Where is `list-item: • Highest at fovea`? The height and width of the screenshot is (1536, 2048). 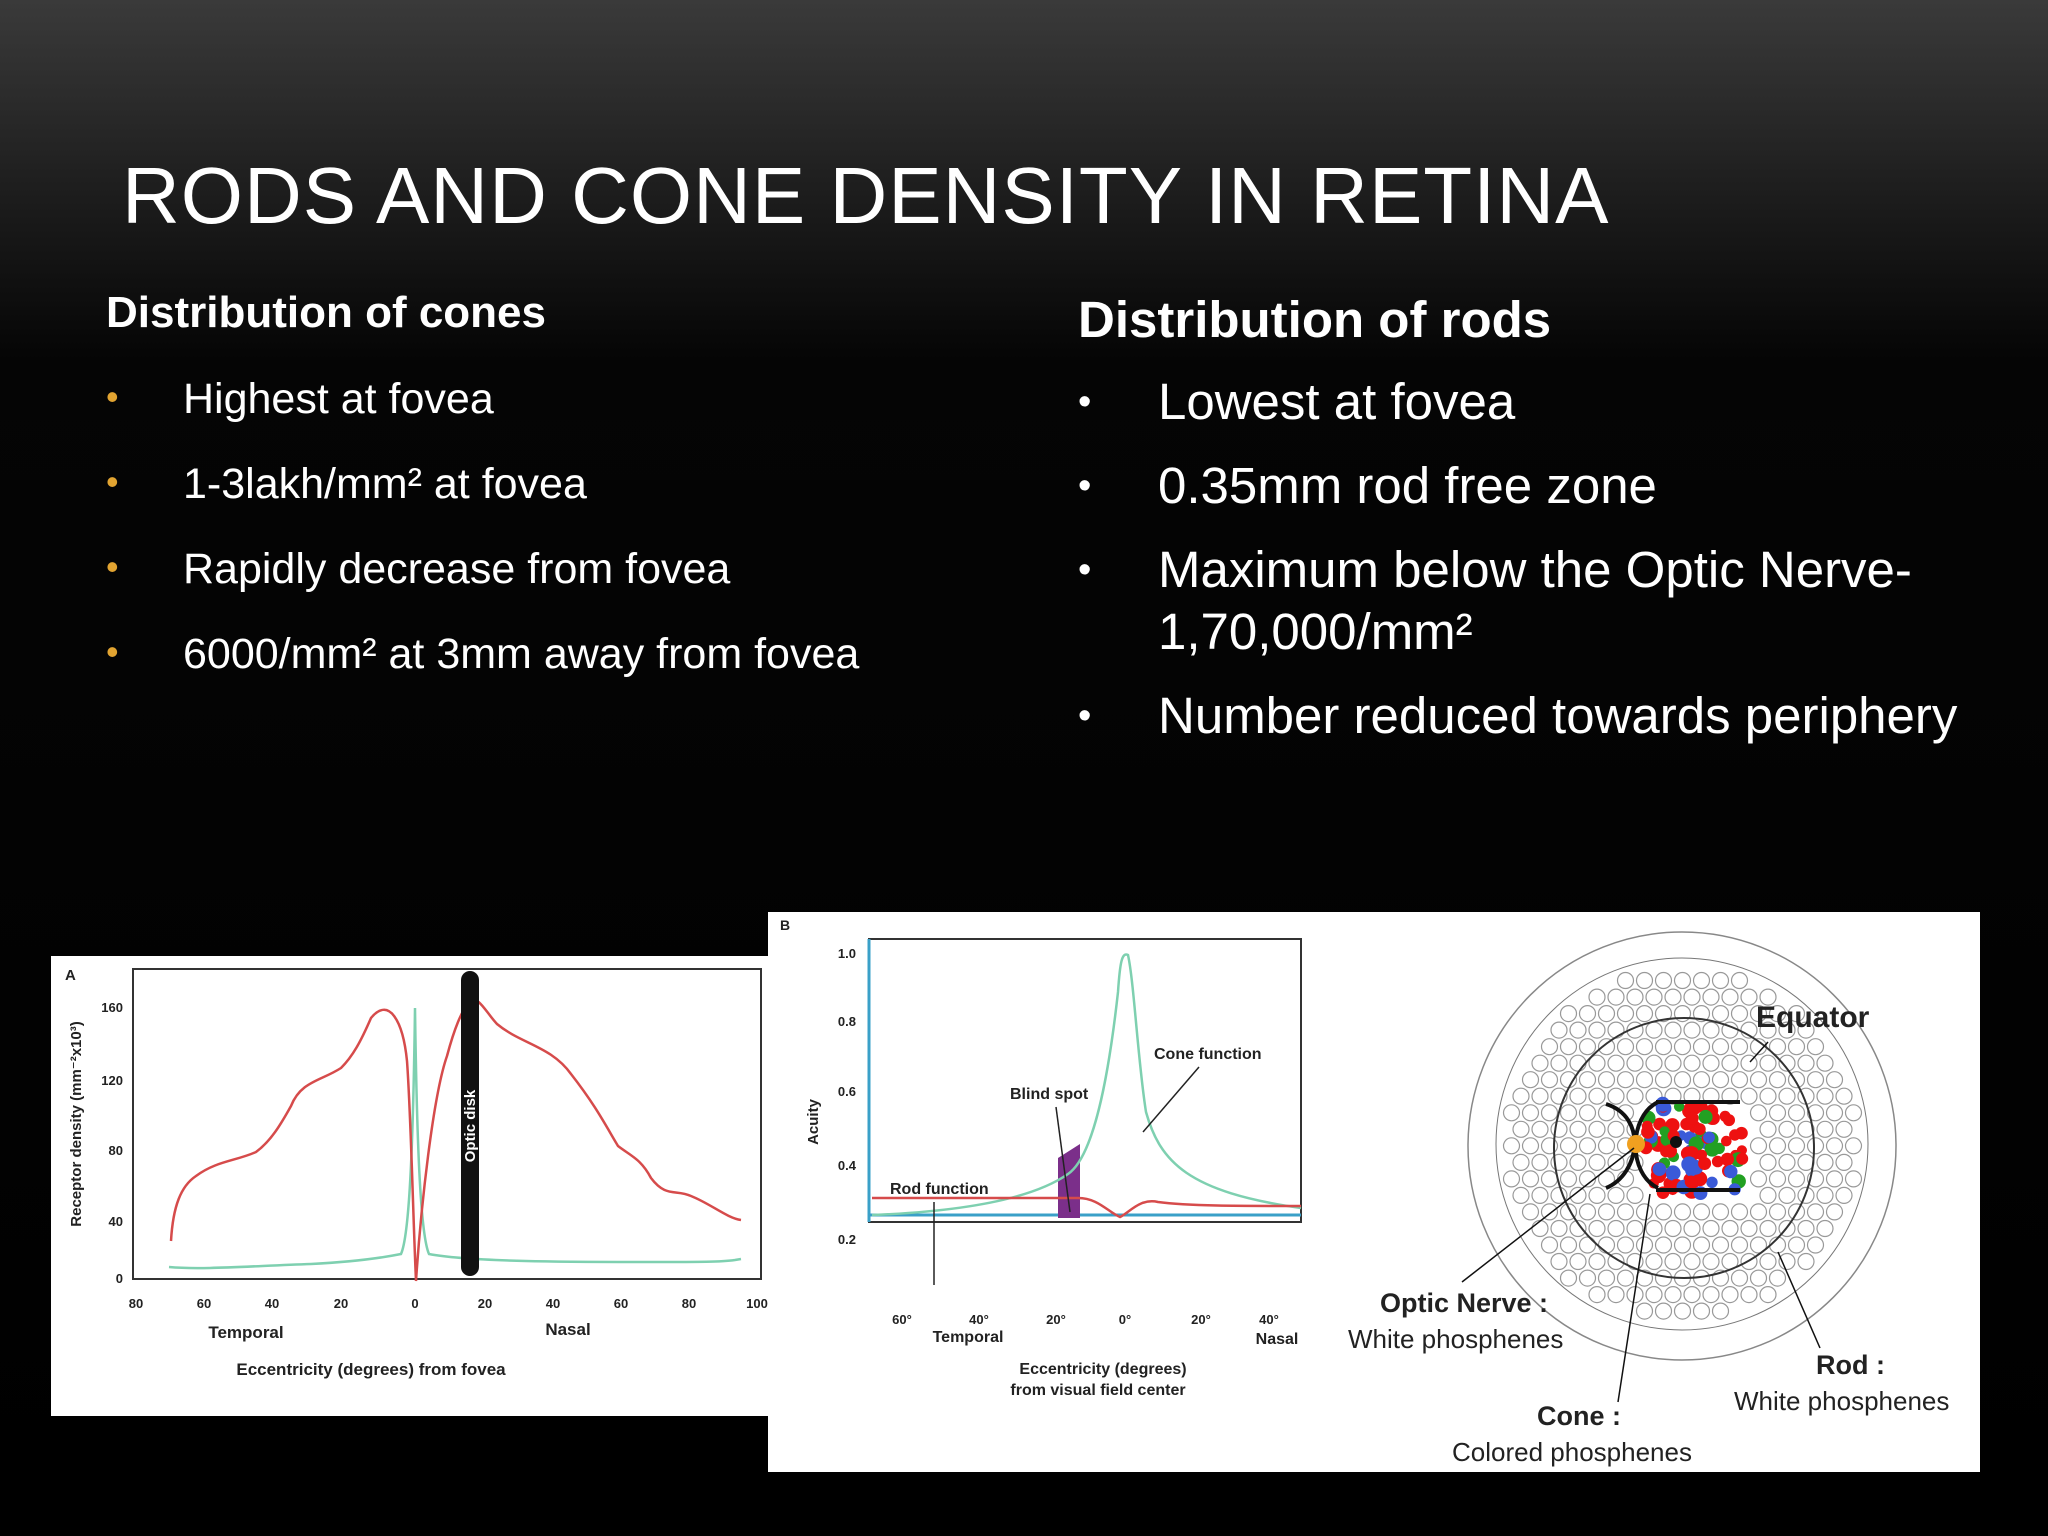 list-item: • Highest at fovea is located at coordinates (300, 399).